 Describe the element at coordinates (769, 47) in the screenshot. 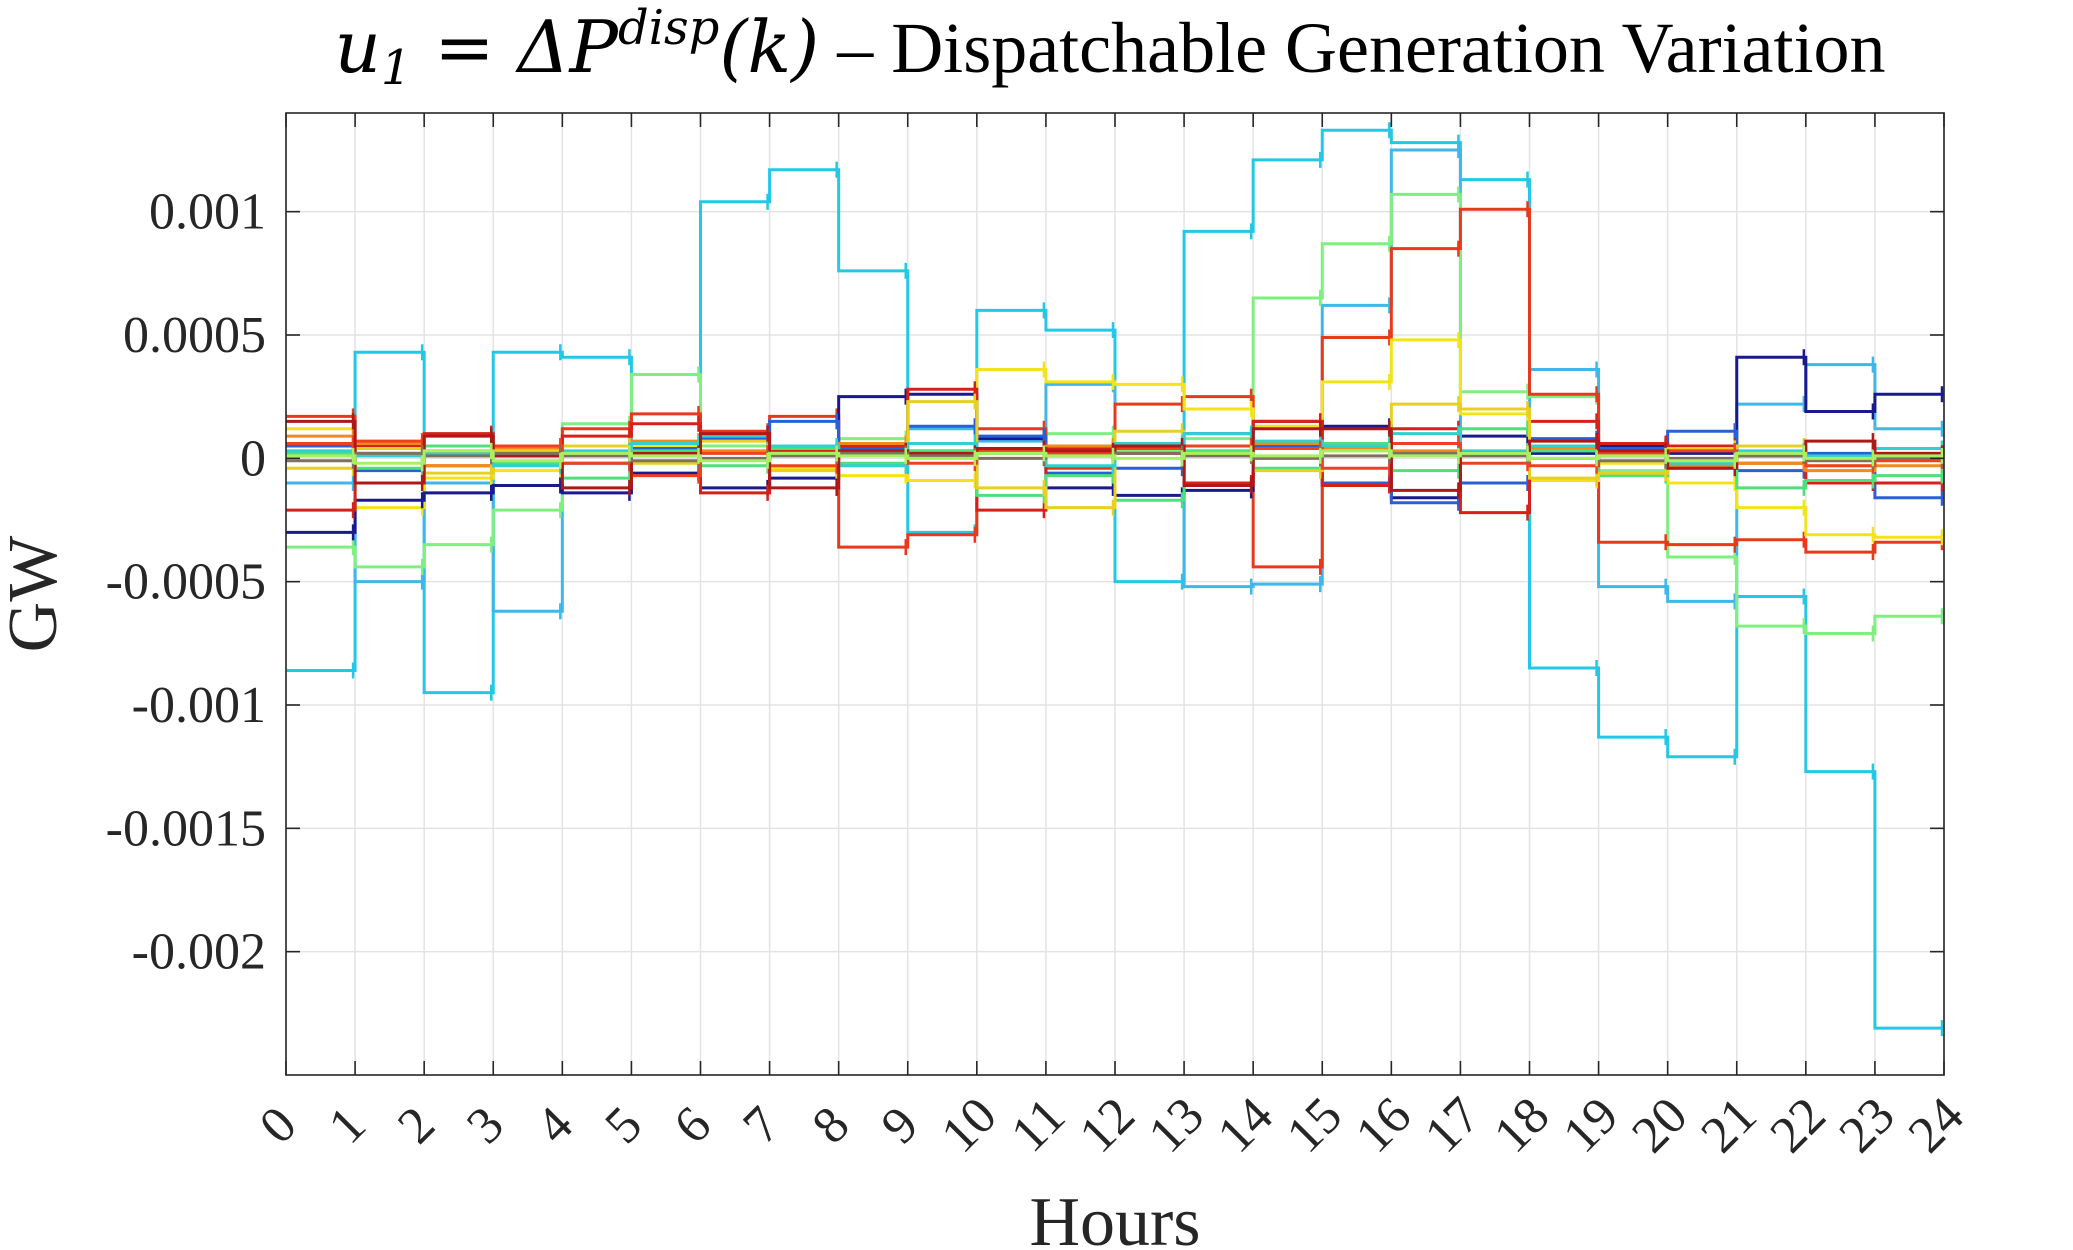

I see `chart-title-arg: (k)` at that location.